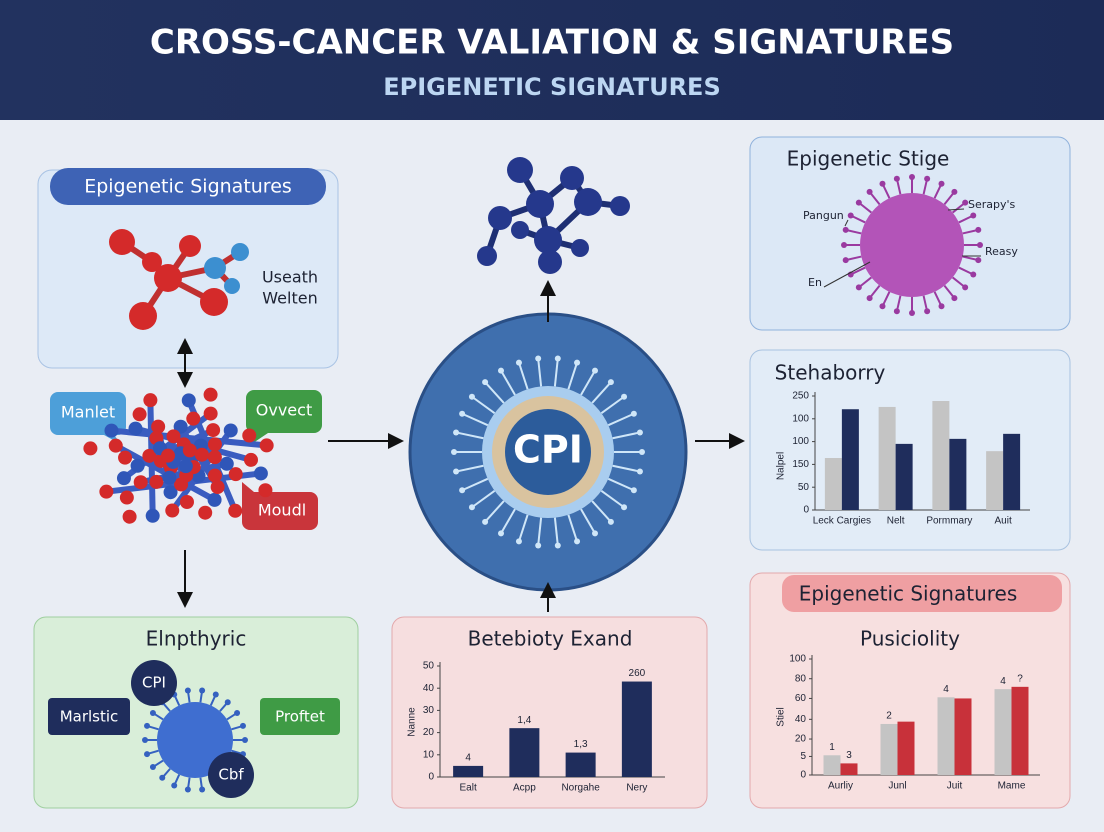  Describe the element at coordinates (1012, 786) in the screenshot. I see `x-tick-label: Mame` at that location.